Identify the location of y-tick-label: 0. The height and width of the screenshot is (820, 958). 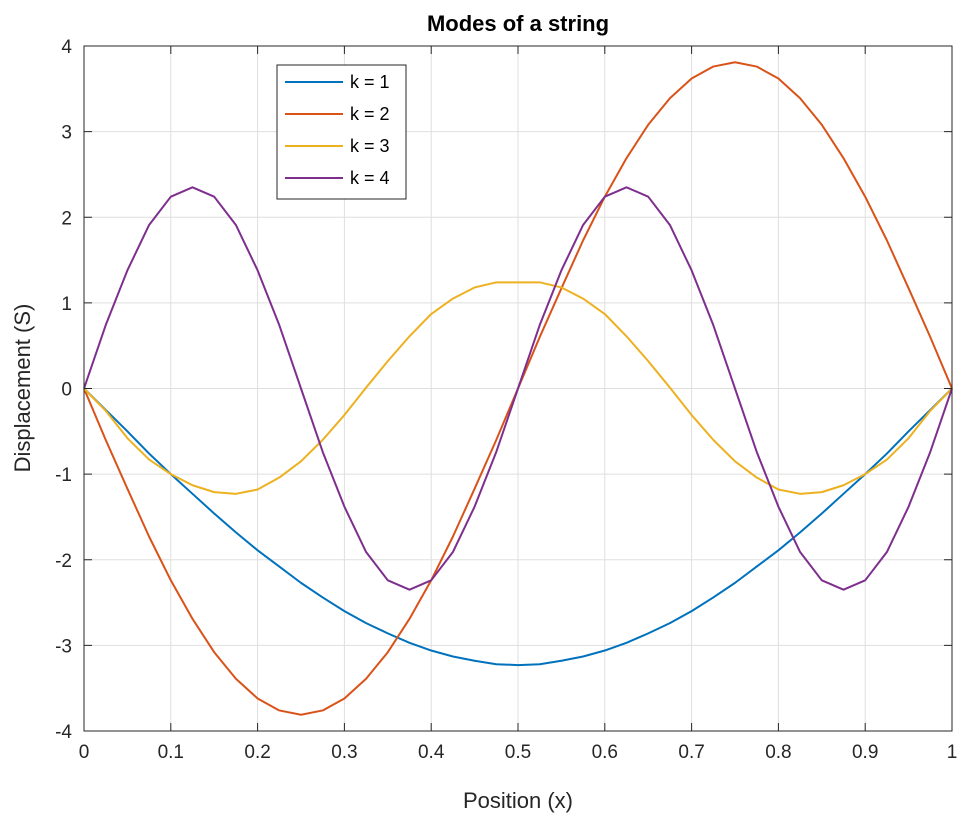
(66, 390).